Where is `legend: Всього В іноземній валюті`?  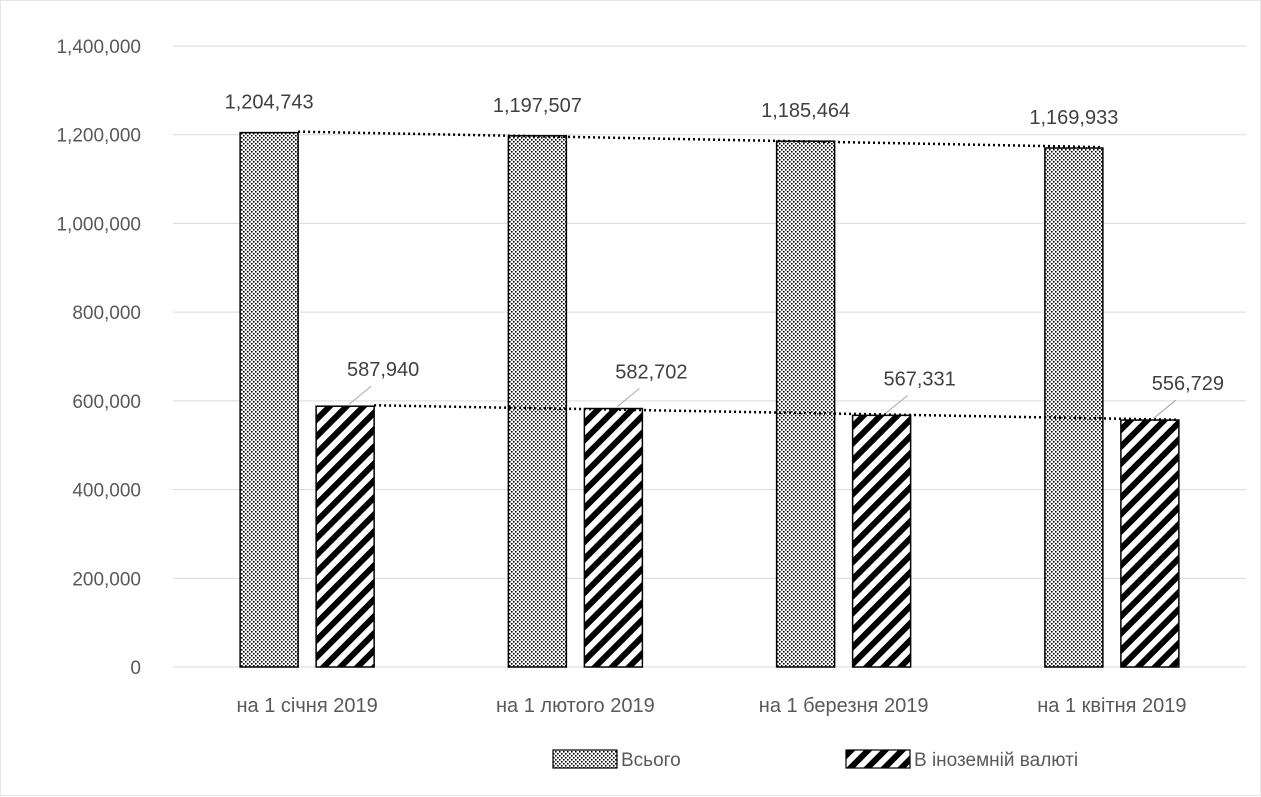
legend: Всього В іноземній валюті is located at coordinates (815, 760).